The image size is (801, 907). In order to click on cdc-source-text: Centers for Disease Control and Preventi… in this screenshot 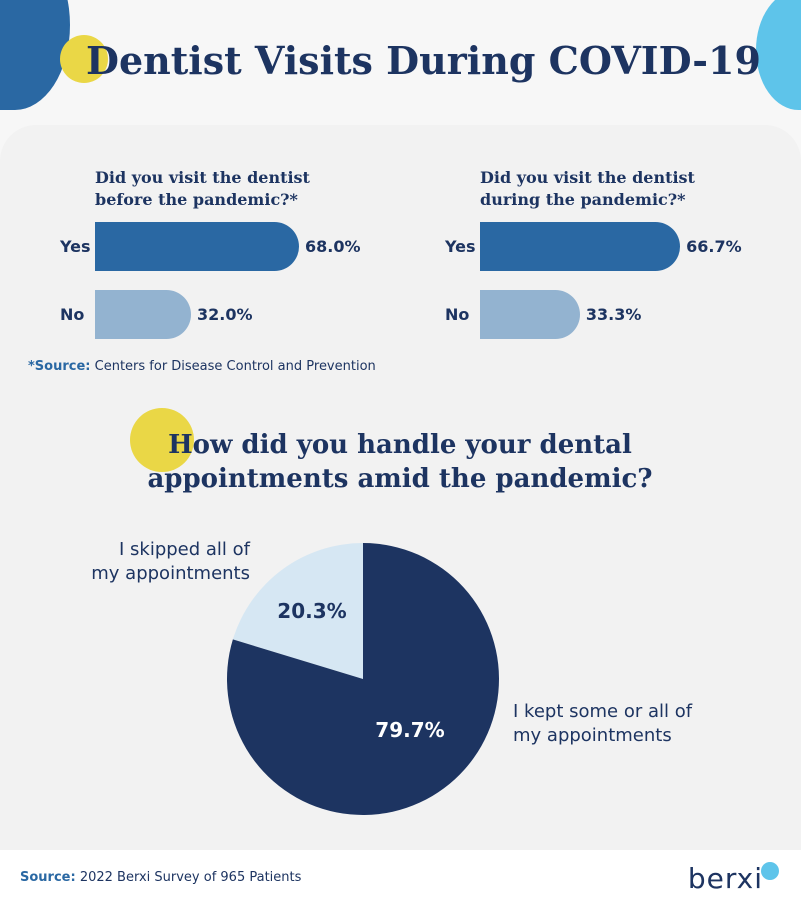, I will do `click(235, 366)`.